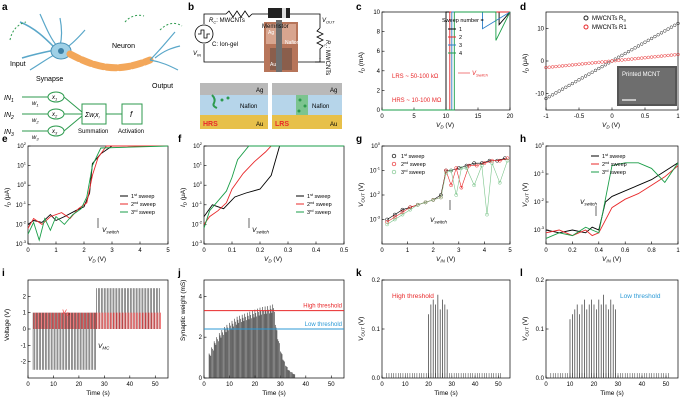 This screenshot has width=685, height=407. What do you see at coordinates (379, 33) in the screenshot?
I see `y-tick-label: 8` at bounding box center [379, 33].